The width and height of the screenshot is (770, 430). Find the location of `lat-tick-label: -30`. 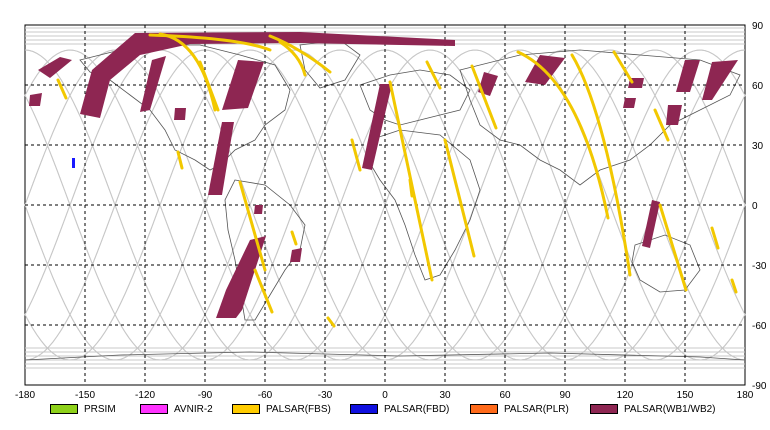

lat-tick-label: -30 is located at coordinates (759, 266).